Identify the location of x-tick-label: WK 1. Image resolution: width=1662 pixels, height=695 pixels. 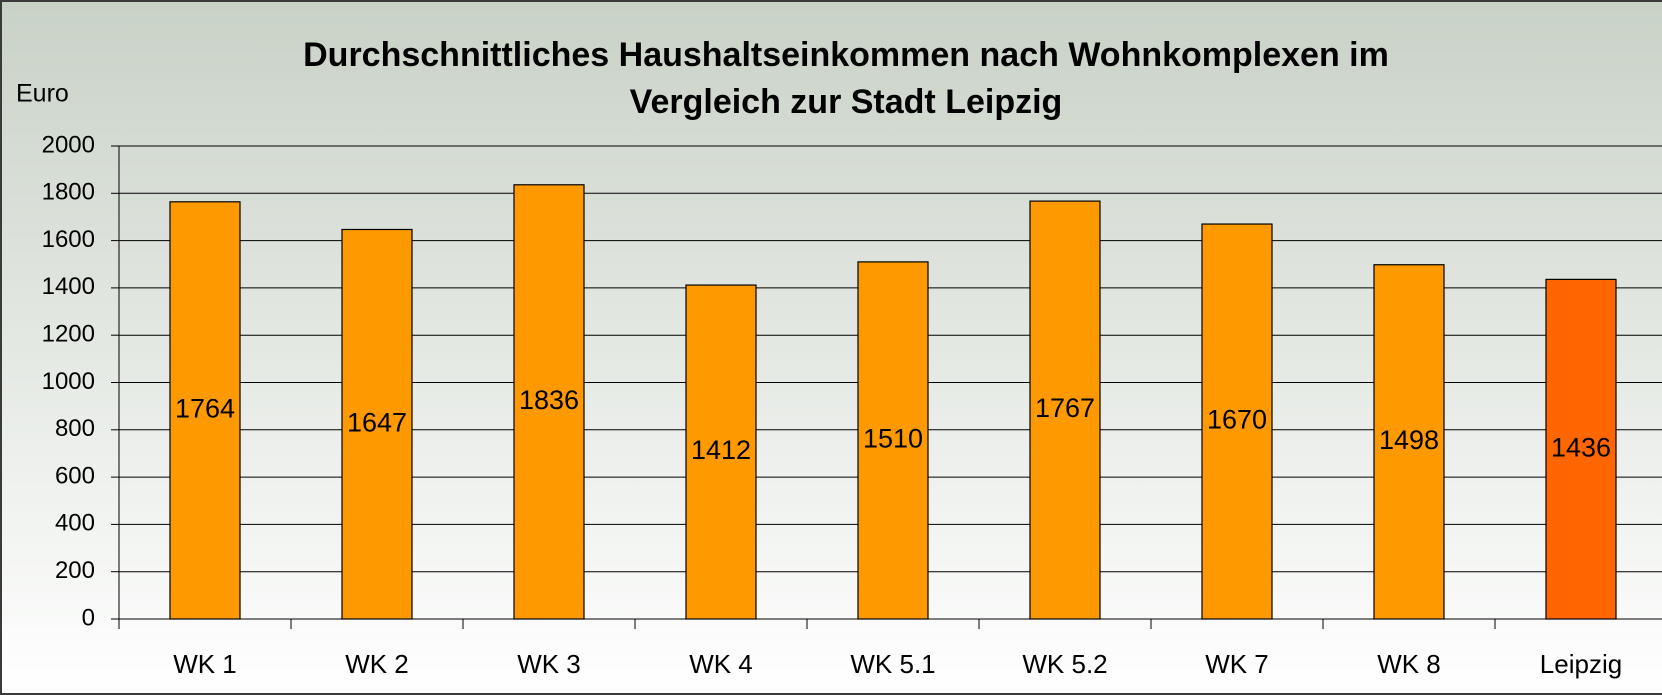
(205, 664).